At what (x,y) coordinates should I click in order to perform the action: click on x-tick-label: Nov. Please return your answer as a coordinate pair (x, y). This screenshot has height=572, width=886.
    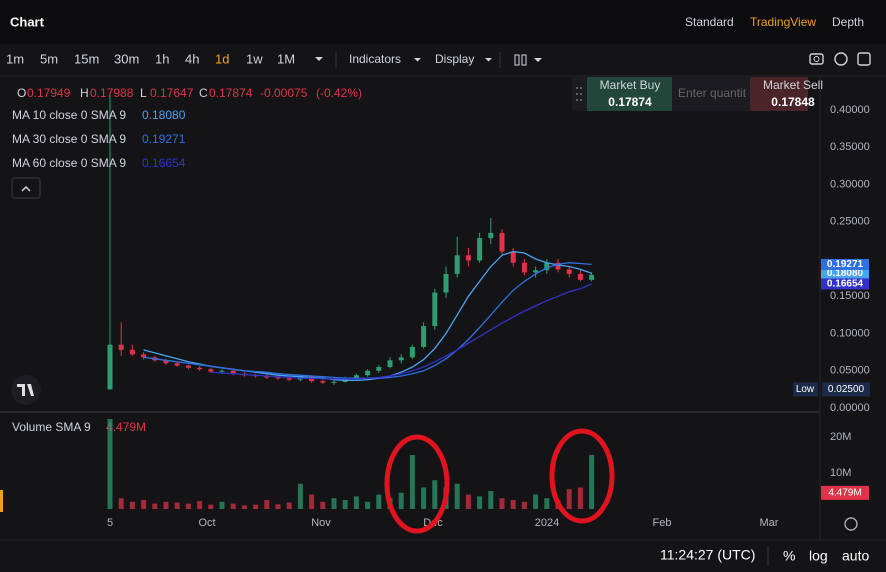
    Looking at the image, I should click on (321, 523).